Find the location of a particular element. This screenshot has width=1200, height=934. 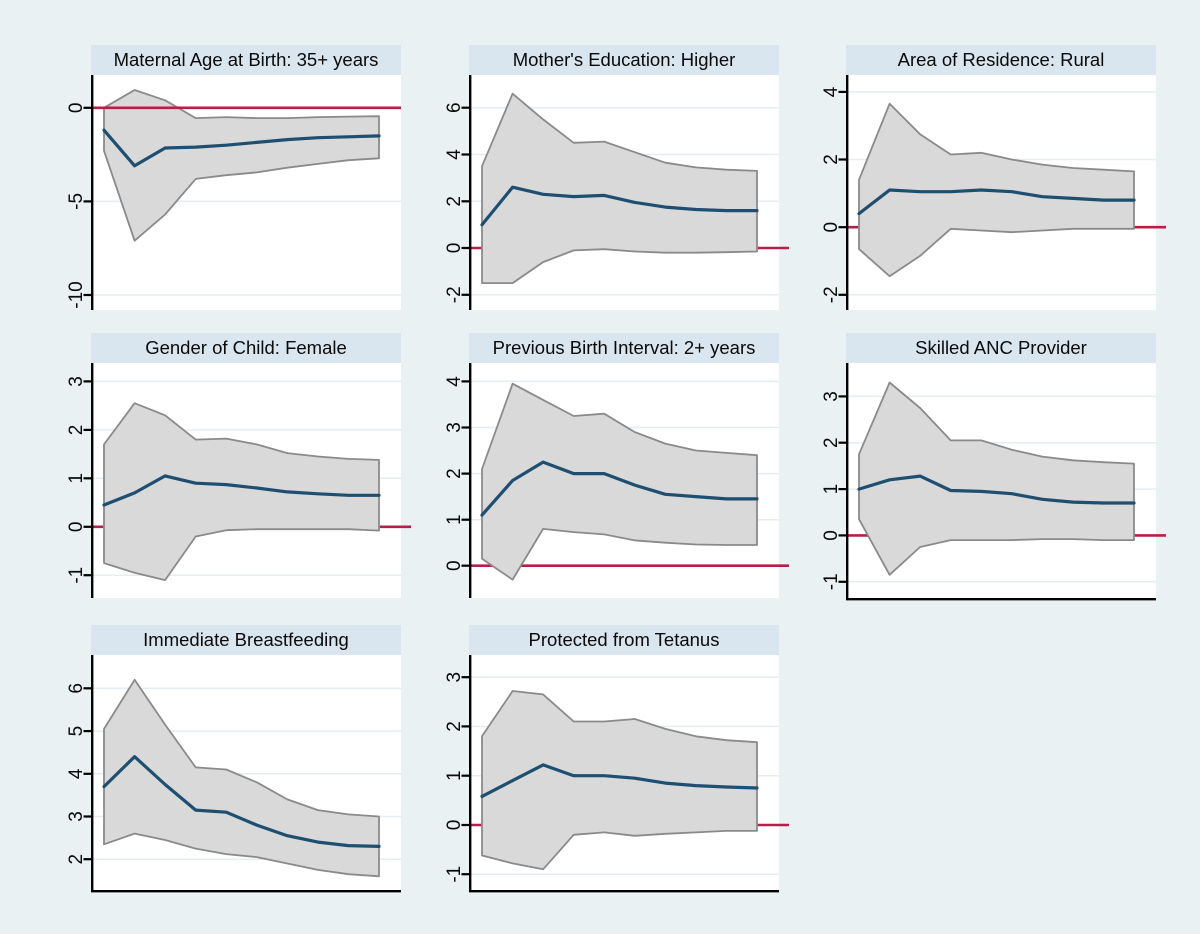

panel-plot: 4 2 0 -2 is located at coordinates (993, 192).